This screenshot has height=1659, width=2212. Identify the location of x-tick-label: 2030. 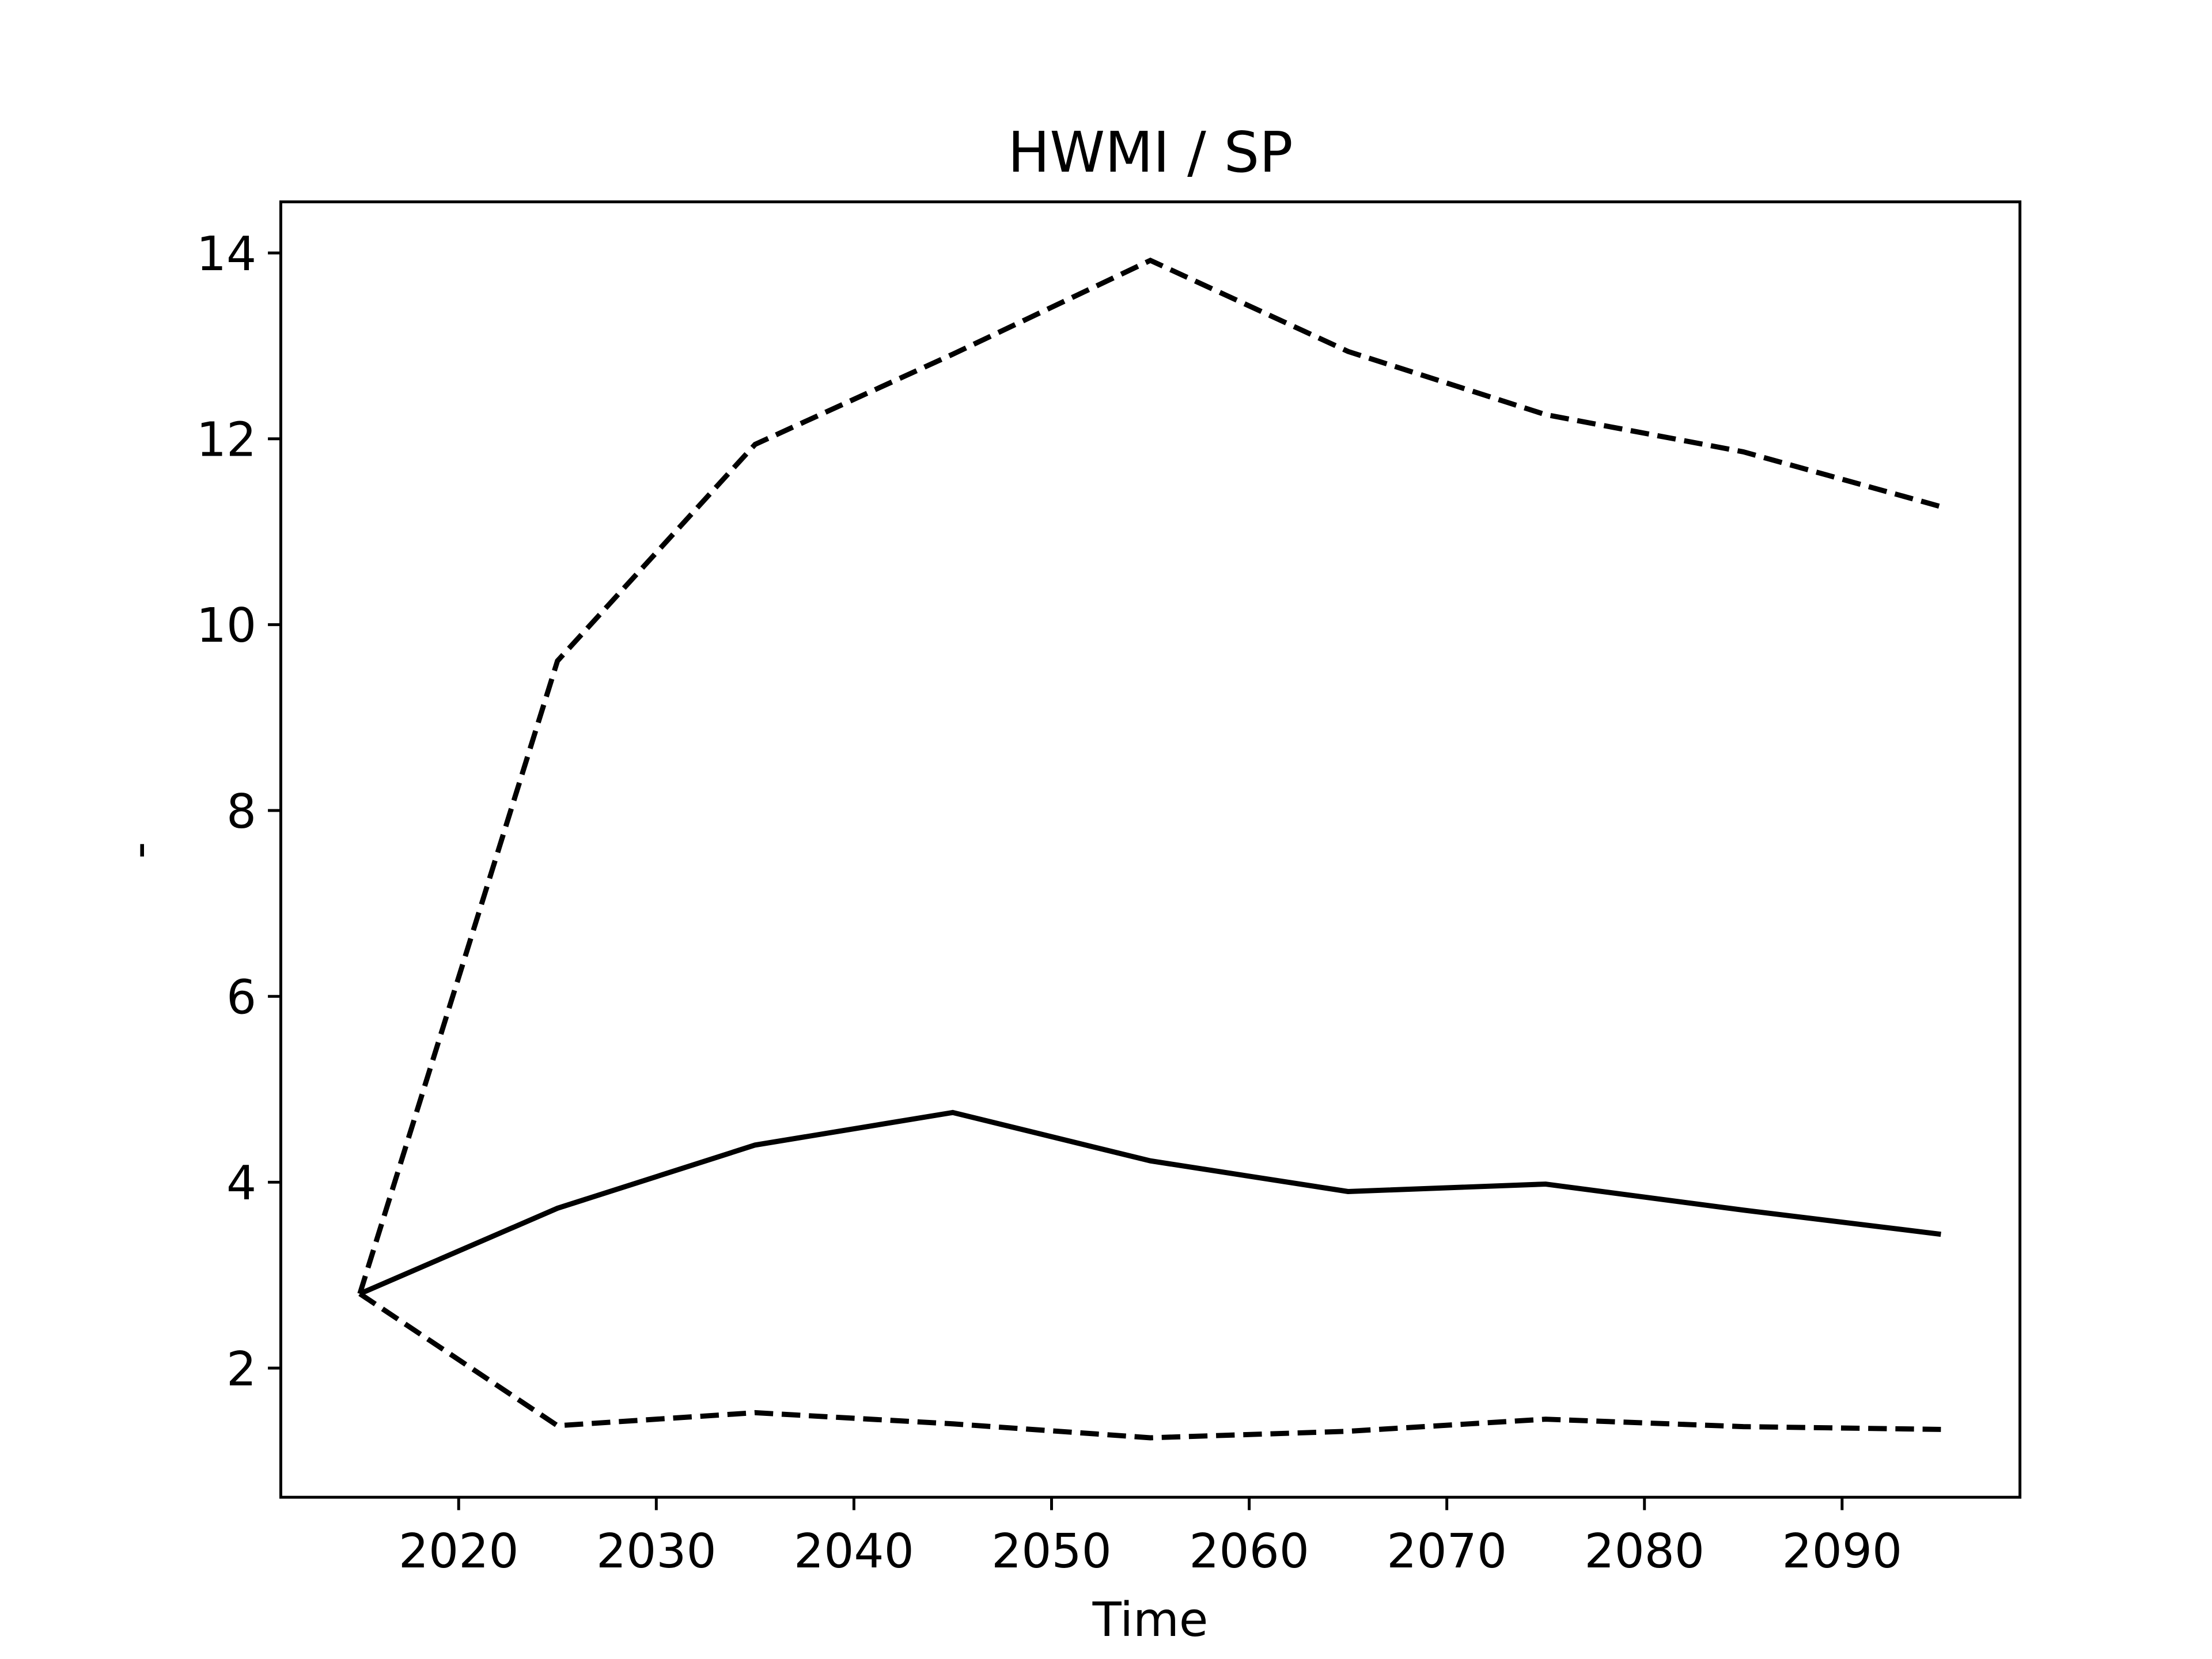
(656, 1551).